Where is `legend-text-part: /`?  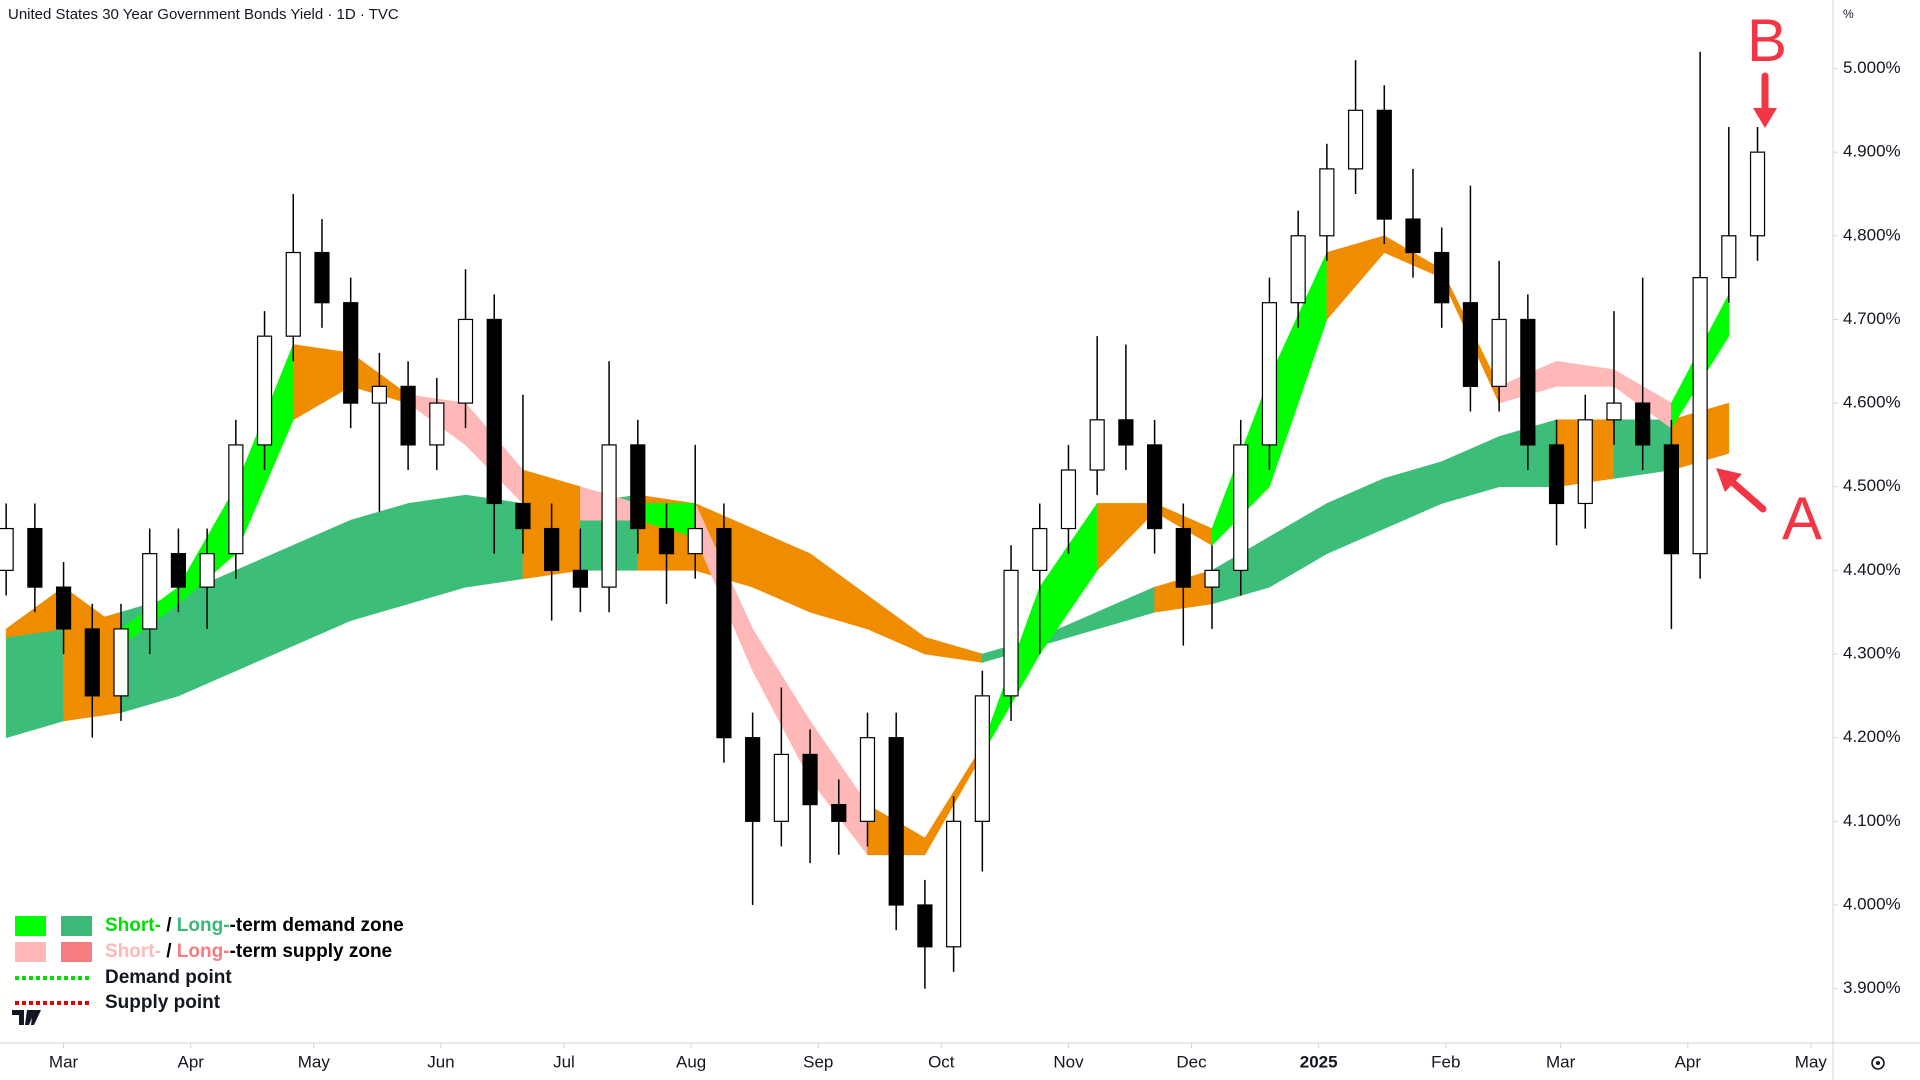 legend-text-part: / is located at coordinates (169, 925).